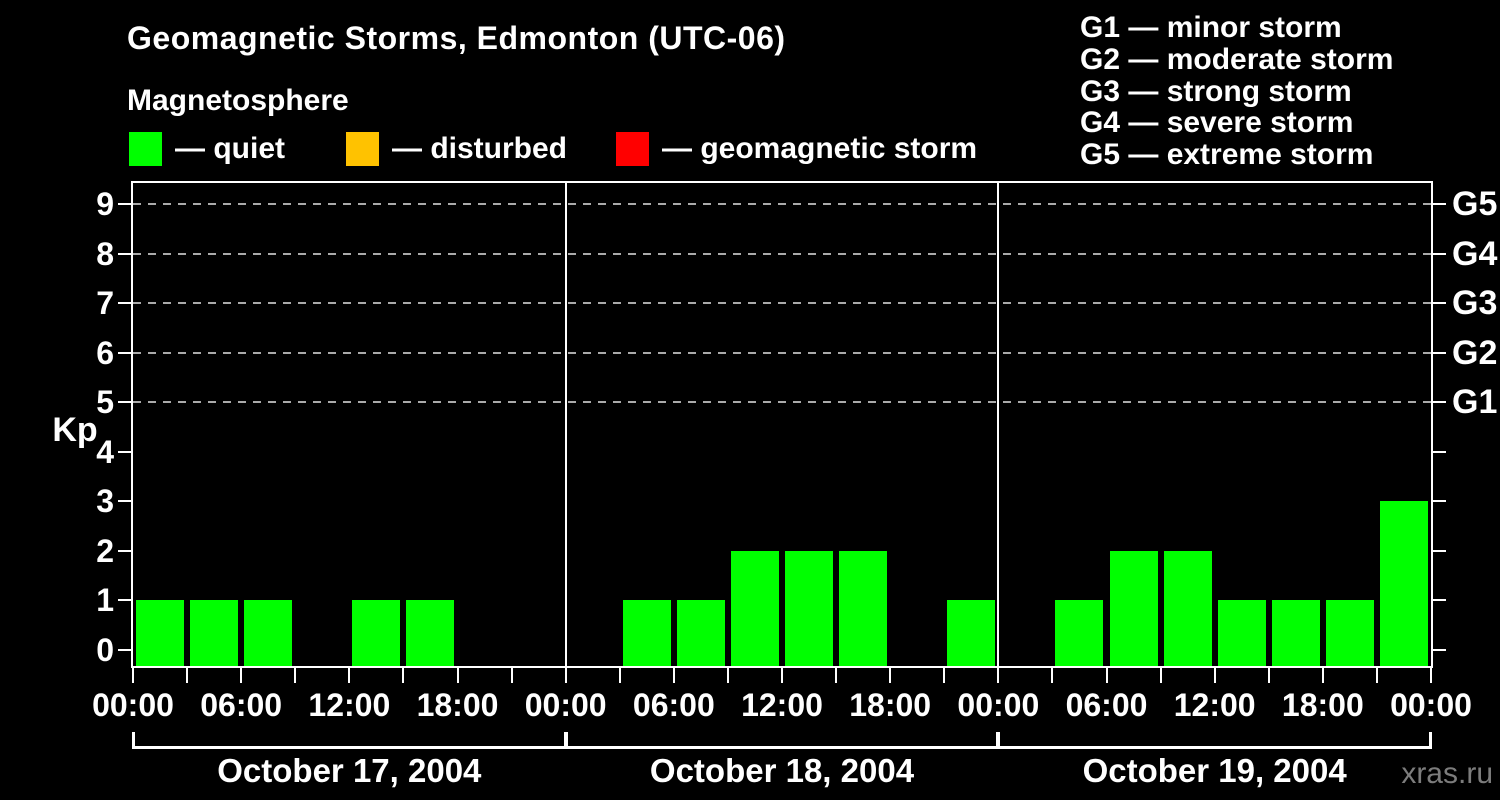 The image size is (1500, 800). I want to click on legend-item-disturbed: — disturbed, so click(456, 149).